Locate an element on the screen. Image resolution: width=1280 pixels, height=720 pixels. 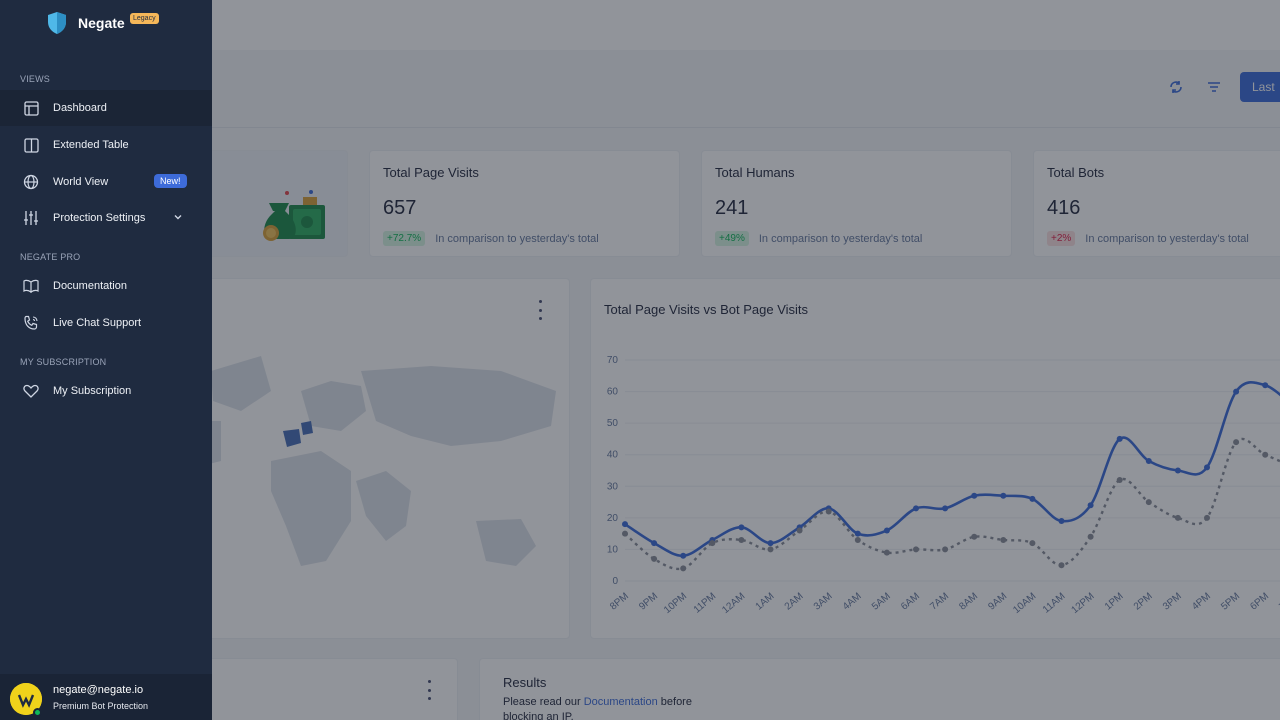
brand-name: Negate is located at coordinates (101, 23).